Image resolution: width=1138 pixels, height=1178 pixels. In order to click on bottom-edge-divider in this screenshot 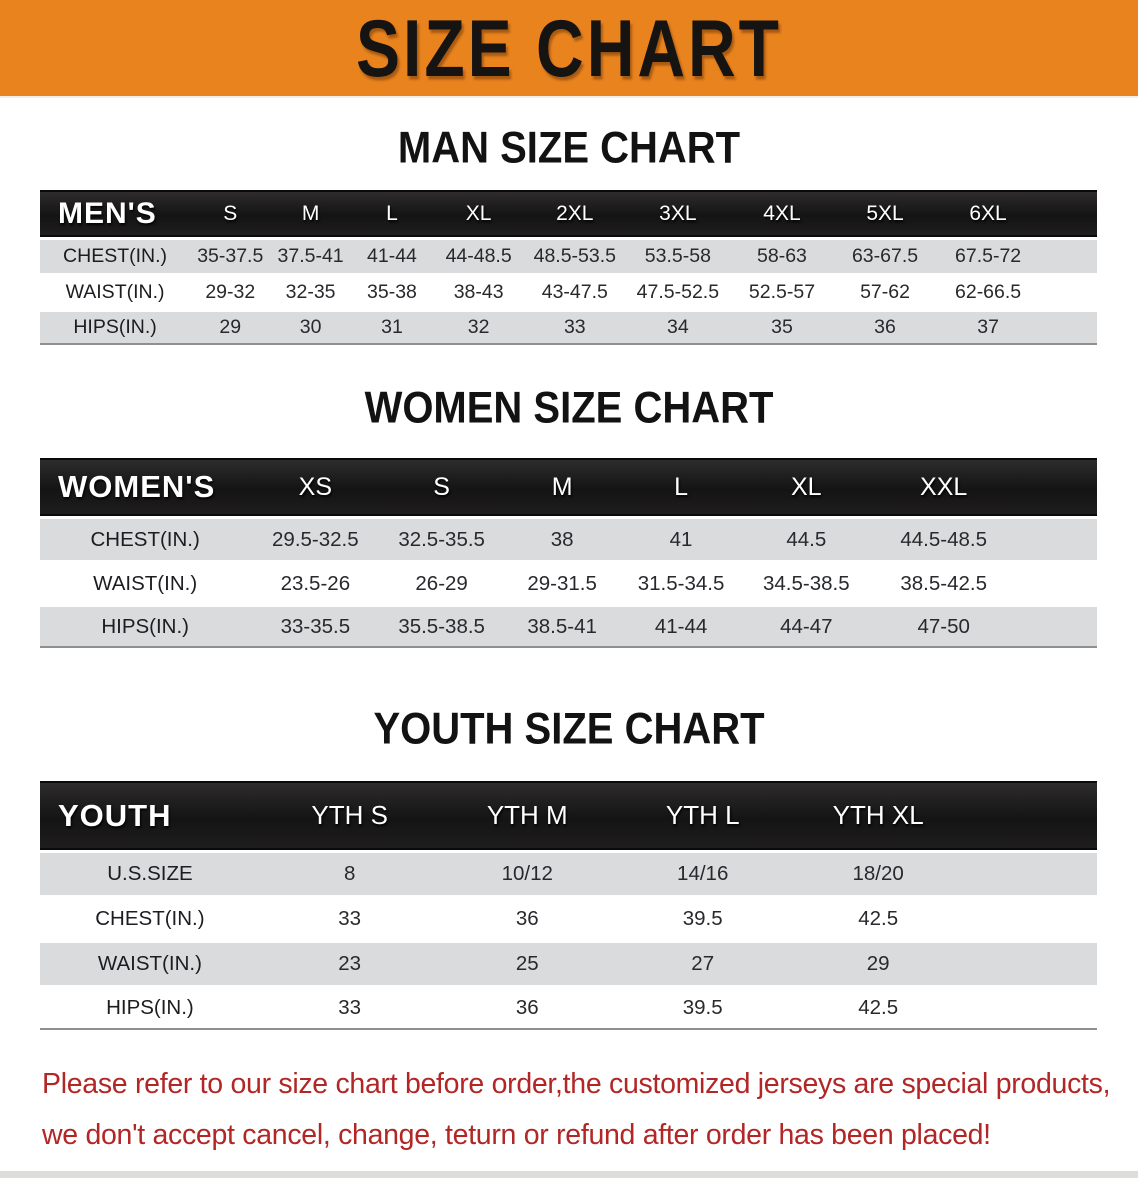, I will do `click(569, 1174)`.